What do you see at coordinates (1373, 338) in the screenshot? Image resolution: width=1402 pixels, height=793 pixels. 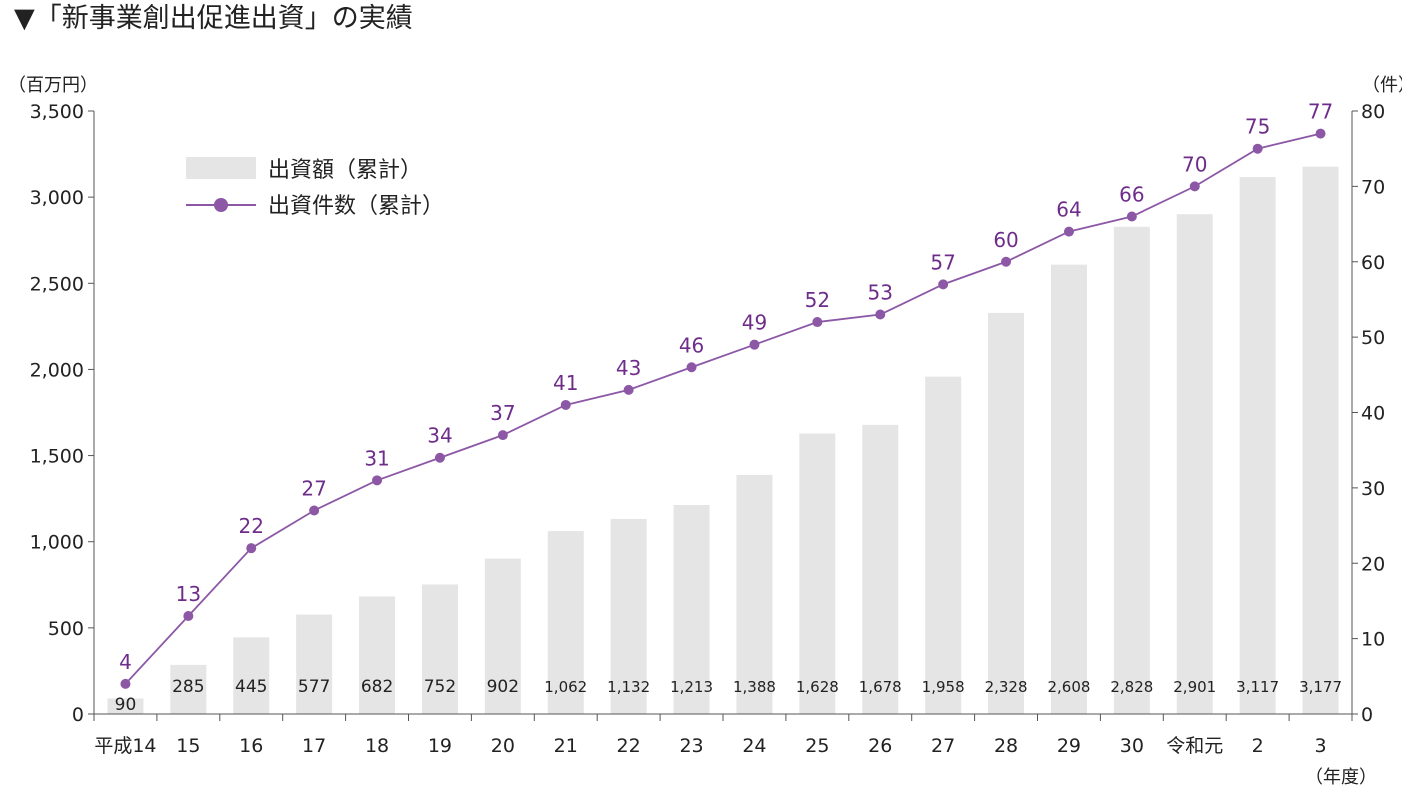 I see `y-right-tick-label: 50` at bounding box center [1373, 338].